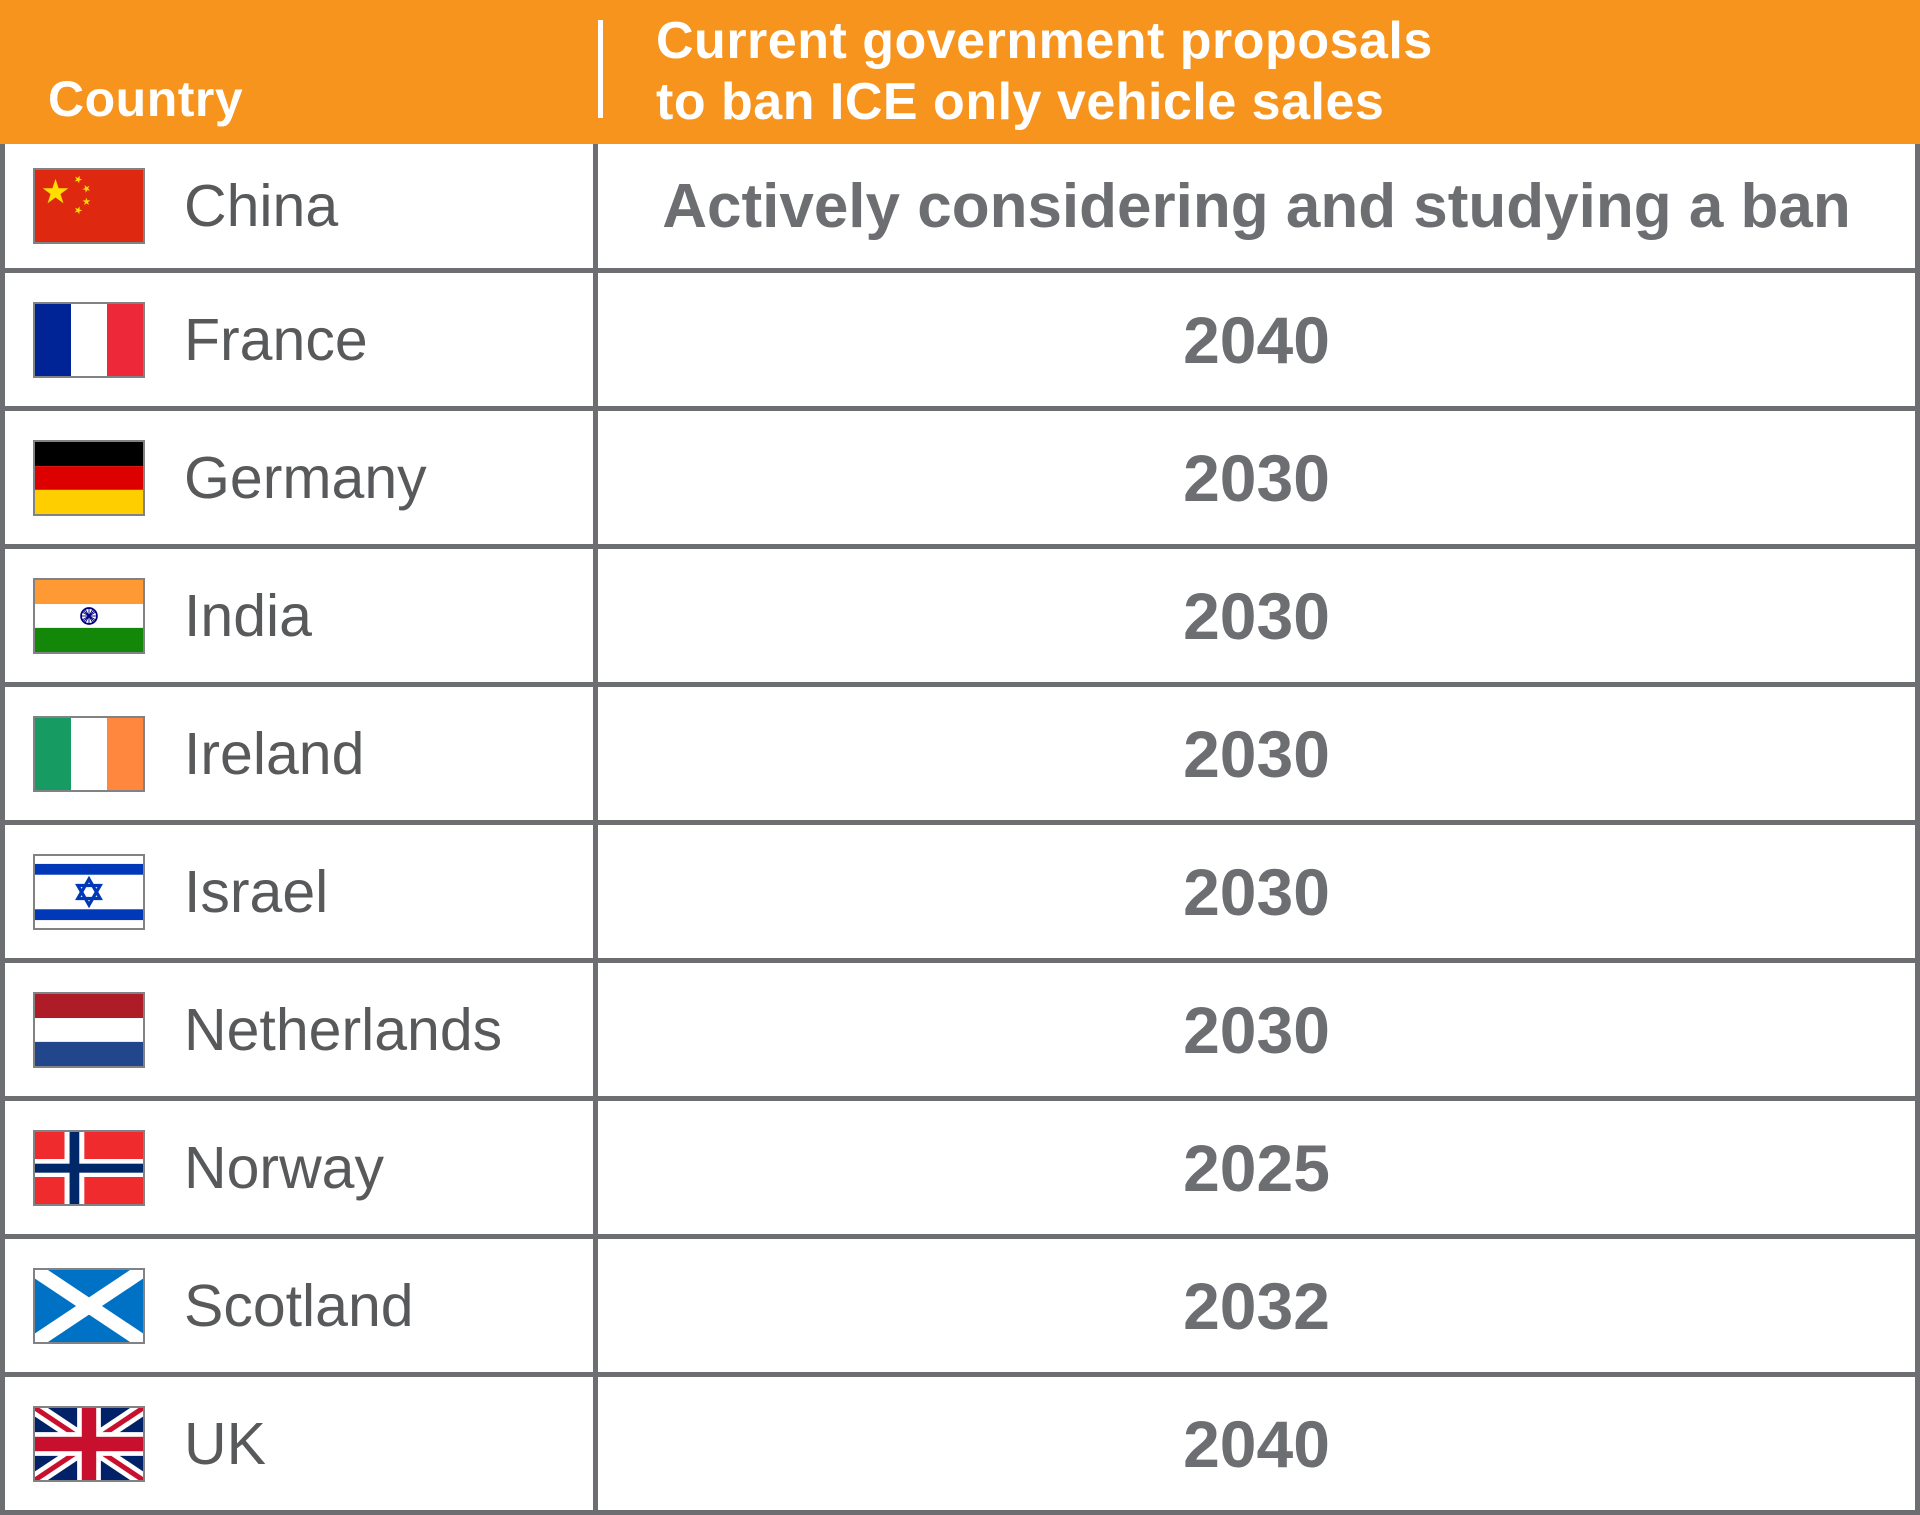 Image resolution: width=1920 pixels, height=1515 pixels. Describe the element at coordinates (276, 339) in the screenshot. I see `country-label: France` at that location.